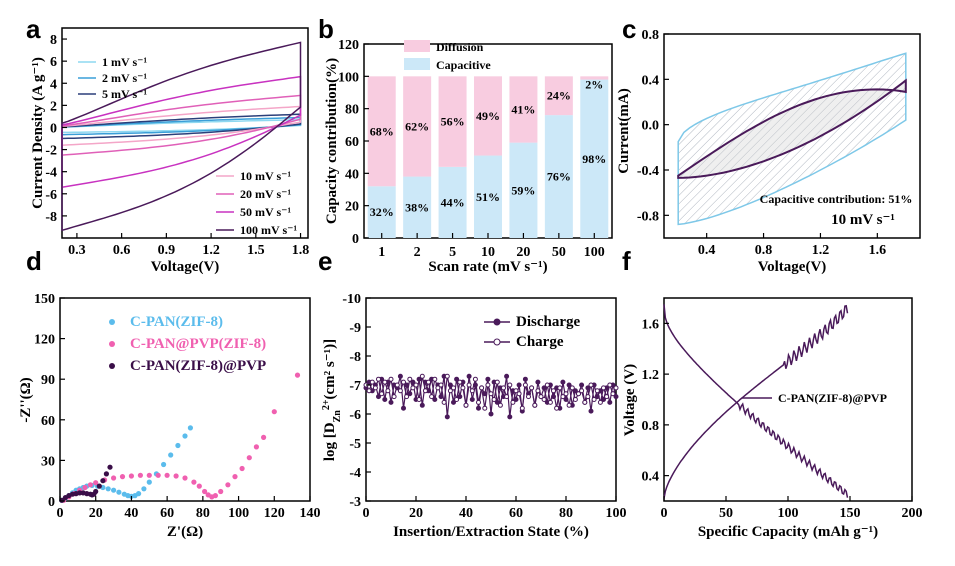  I want to click on panel-a-legend-label: 5 mV s⁻¹, so click(124, 94).